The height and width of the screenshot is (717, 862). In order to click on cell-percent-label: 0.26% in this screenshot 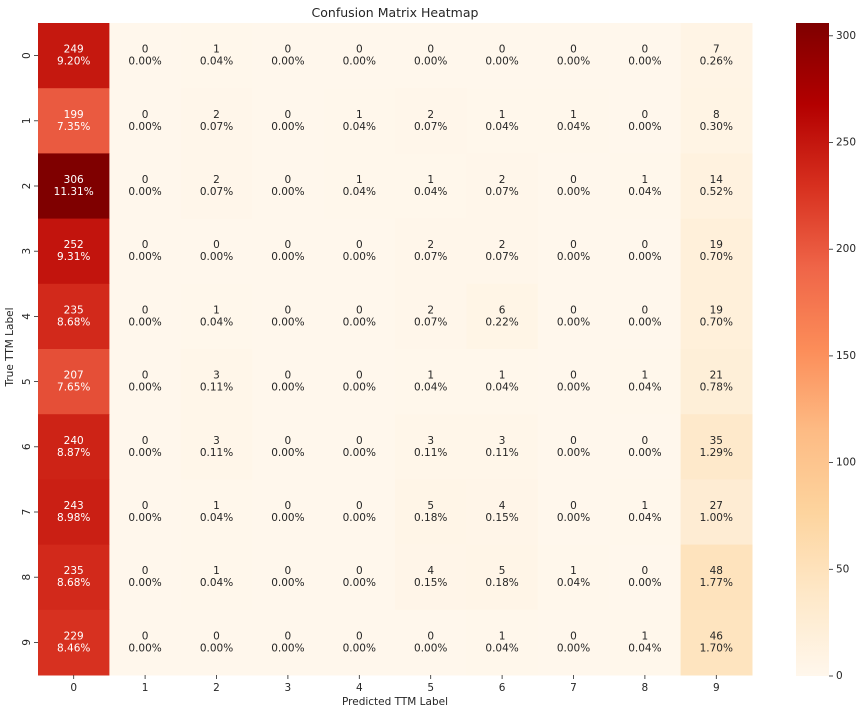, I will do `click(716, 62)`.